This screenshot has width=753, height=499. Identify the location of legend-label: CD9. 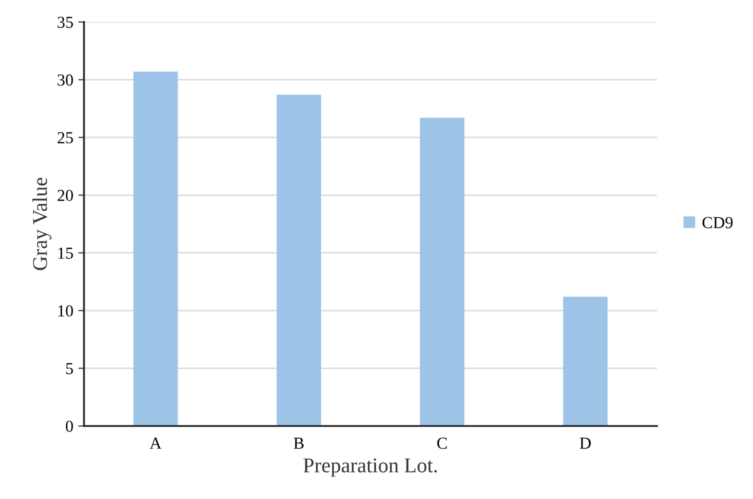
(717, 222).